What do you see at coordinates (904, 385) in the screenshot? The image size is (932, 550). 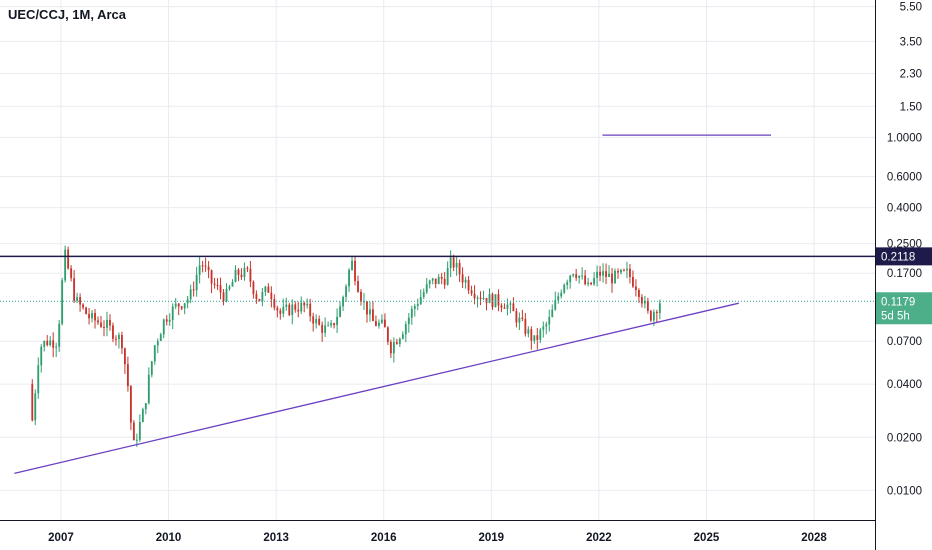 I see `y-tick-label: 0.0400` at bounding box center [904, 385].